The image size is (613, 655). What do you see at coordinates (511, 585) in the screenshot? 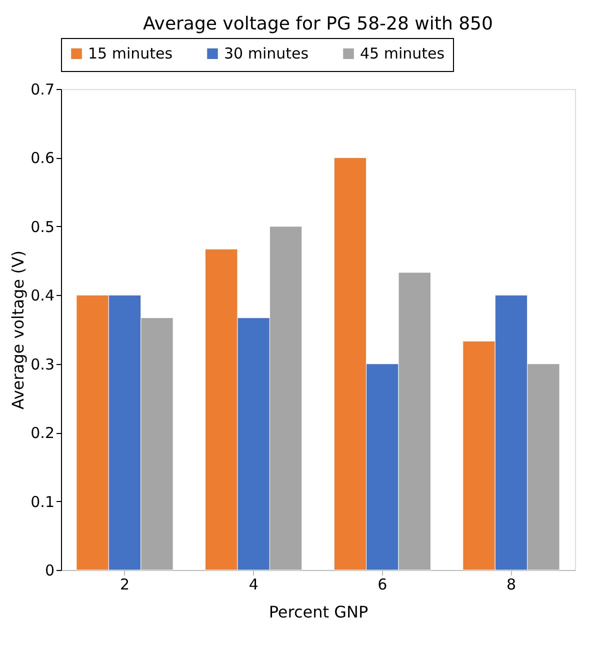
I see `x-tick-label: 8` at bounding box center [511, 585].